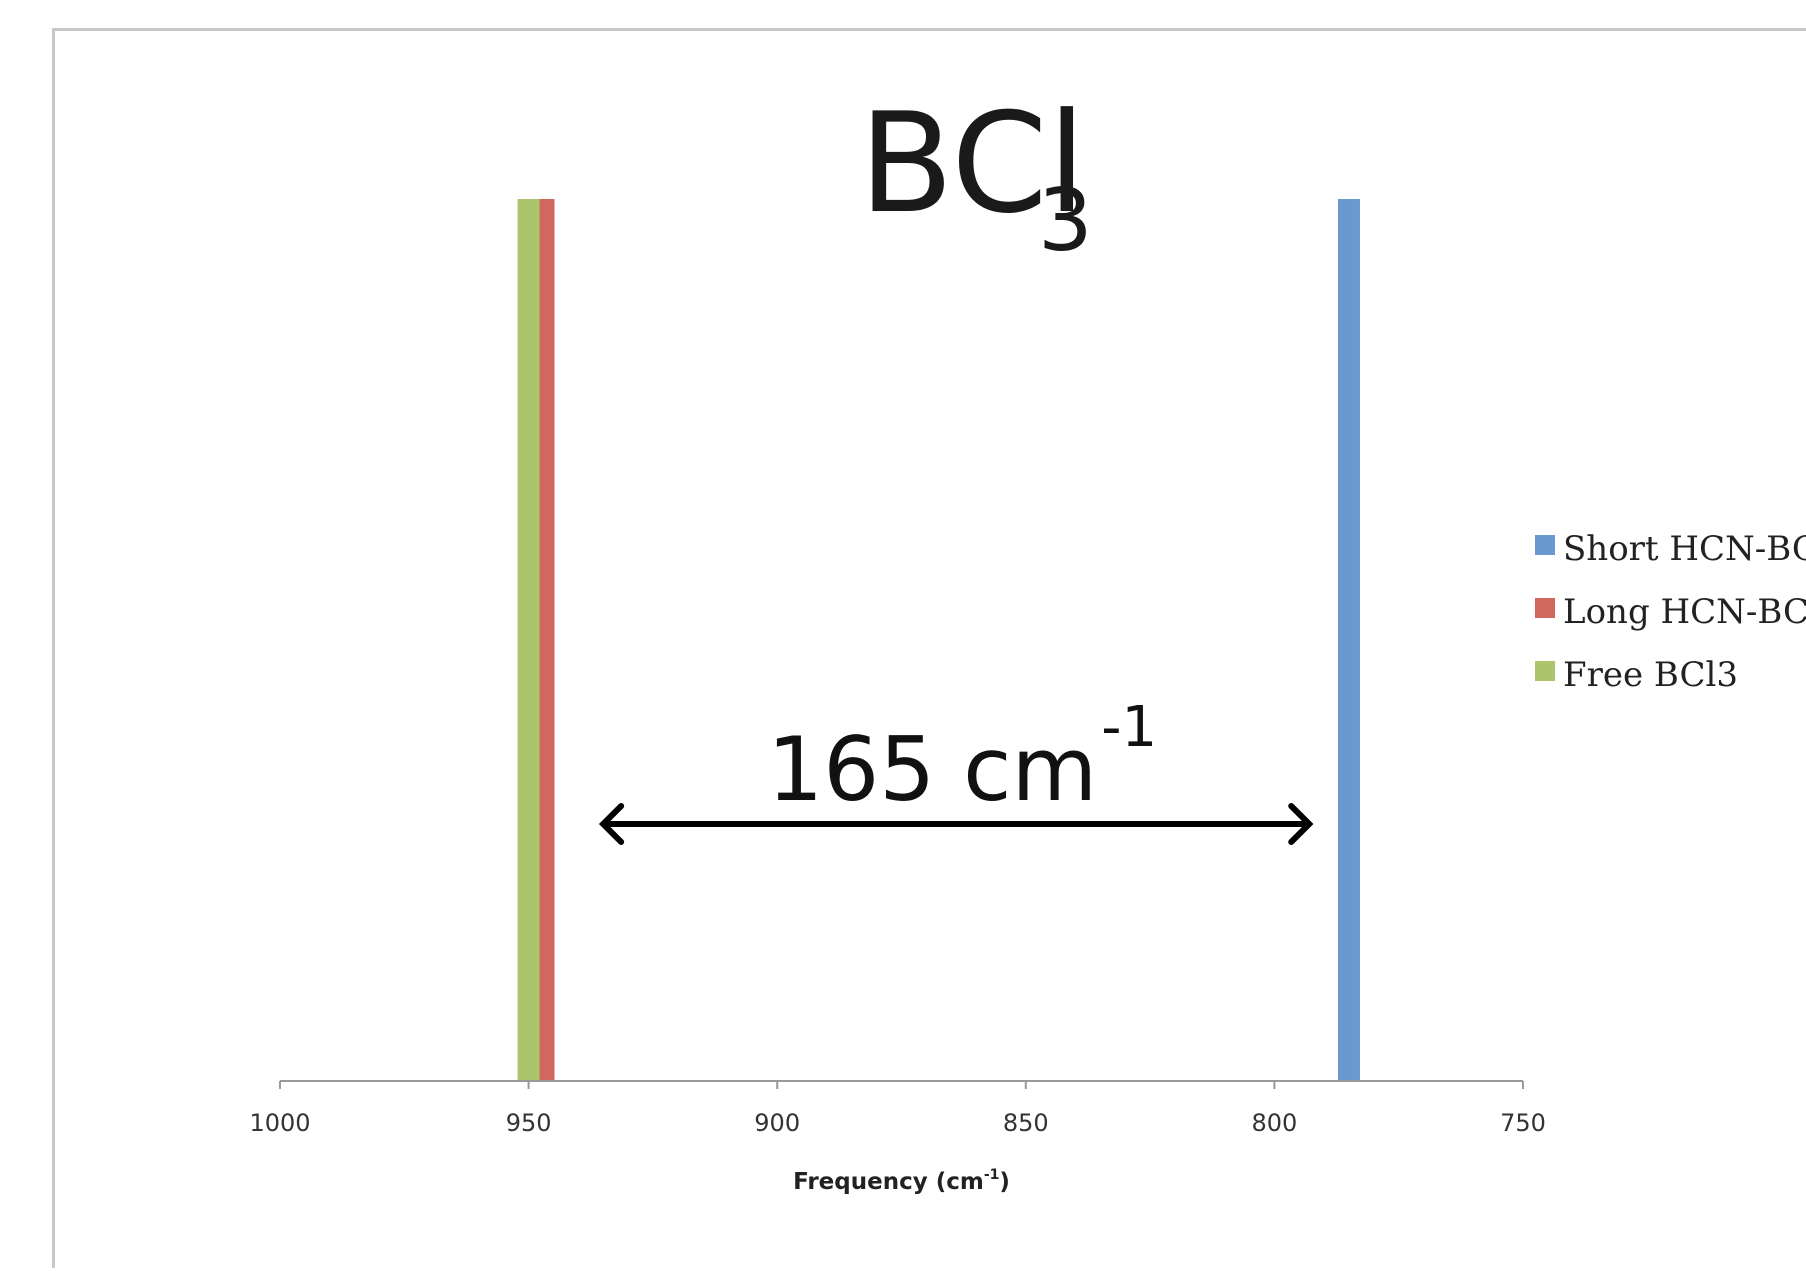 The height and width of the screenshot is (1271, 1806). Describe the element at coordinates (777, 1123) in the screenshot. I see `x-tick-label: 900` at that location.